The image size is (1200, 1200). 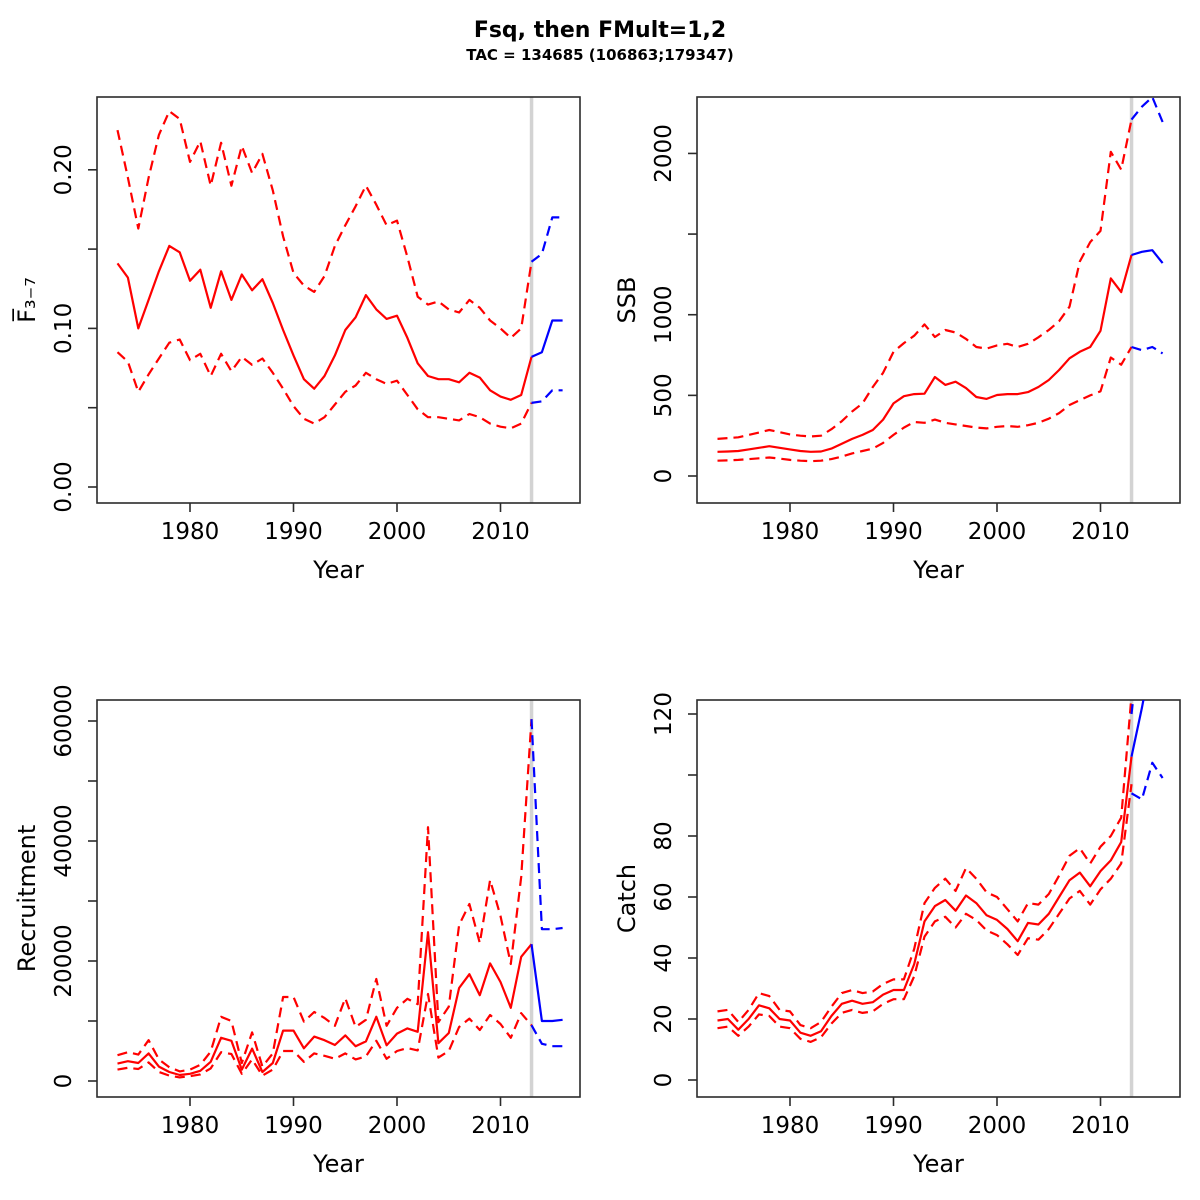 What do you see at coordinates (64, 486) in the screenshot?
I see `y-tick-label: 0.00` at bounding box center [64, 486].